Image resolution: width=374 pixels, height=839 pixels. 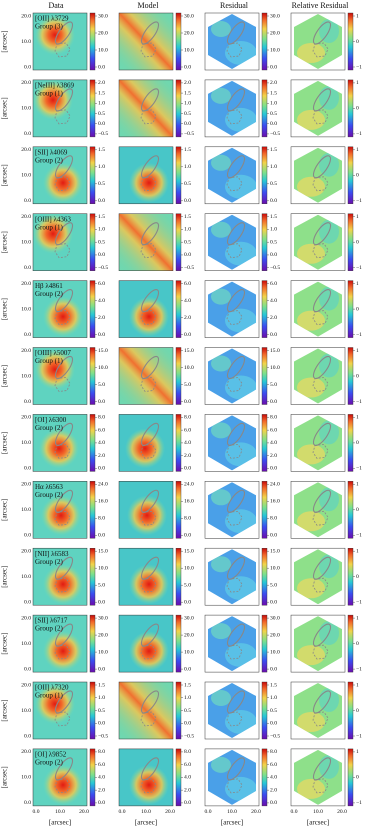 What do you see at coordinates (49, 495) in the screenshot?
I see `group-label: Group (2)` at bounding box center [49, 495].